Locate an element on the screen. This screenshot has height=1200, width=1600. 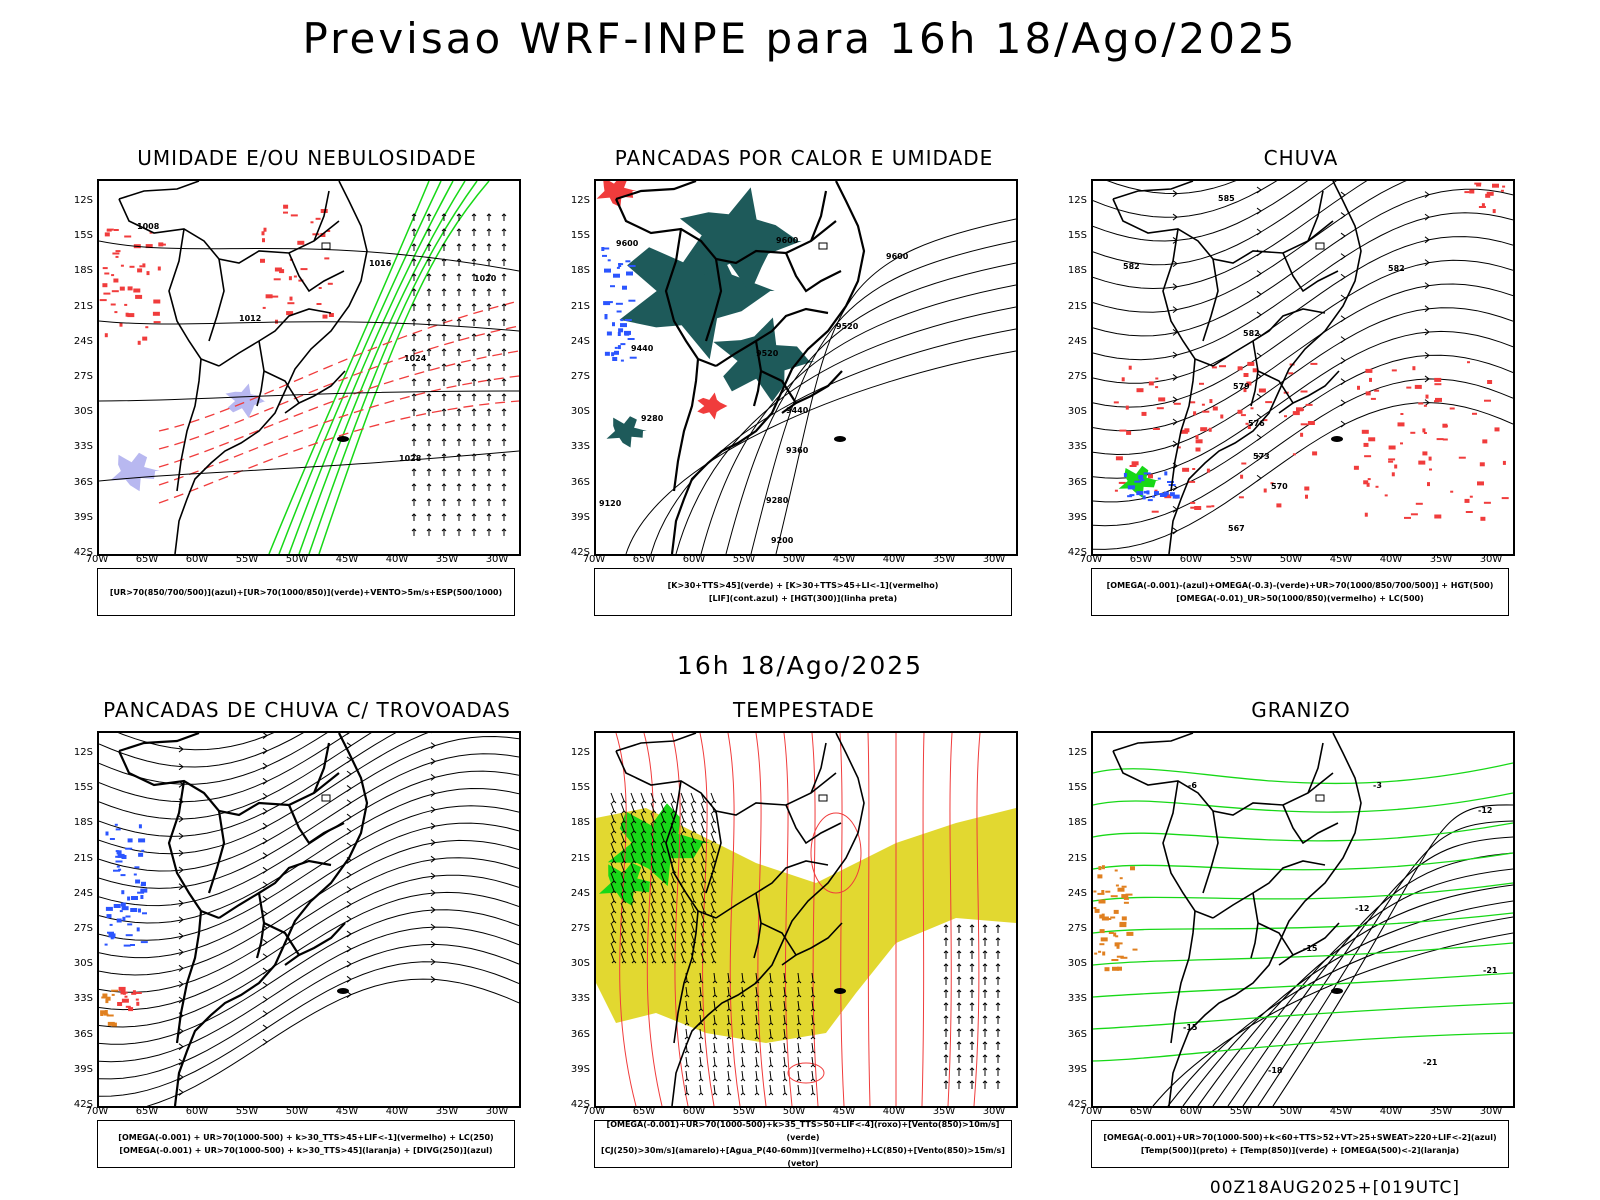
latitude-label: 30S is located at coordinates (580, 964).